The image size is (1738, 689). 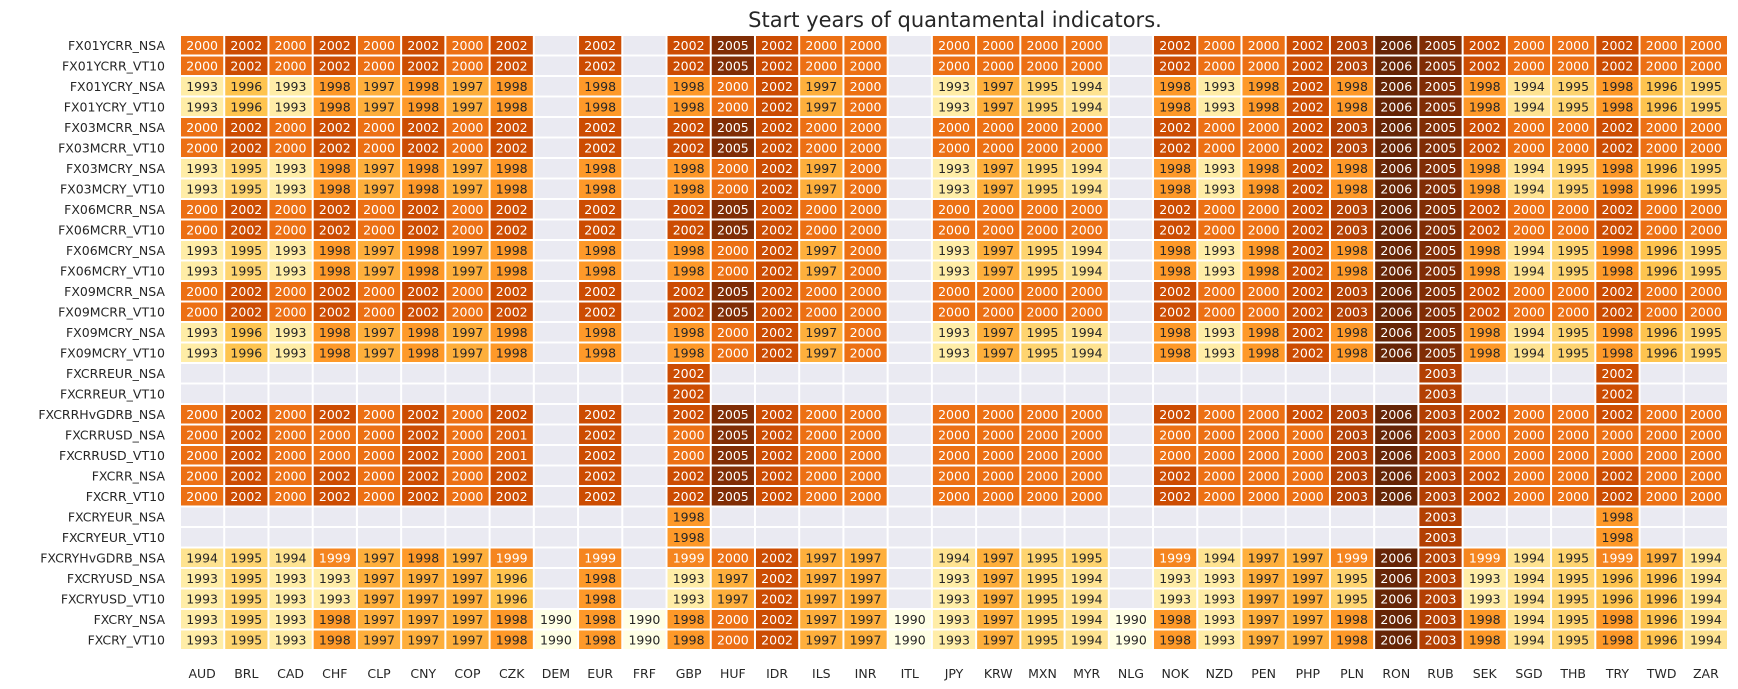 What do you see at coordinates (113, 598) in the screenshot?
I see `row-label: FXCRYUSD_VT10` at bounding box center [113, 598].